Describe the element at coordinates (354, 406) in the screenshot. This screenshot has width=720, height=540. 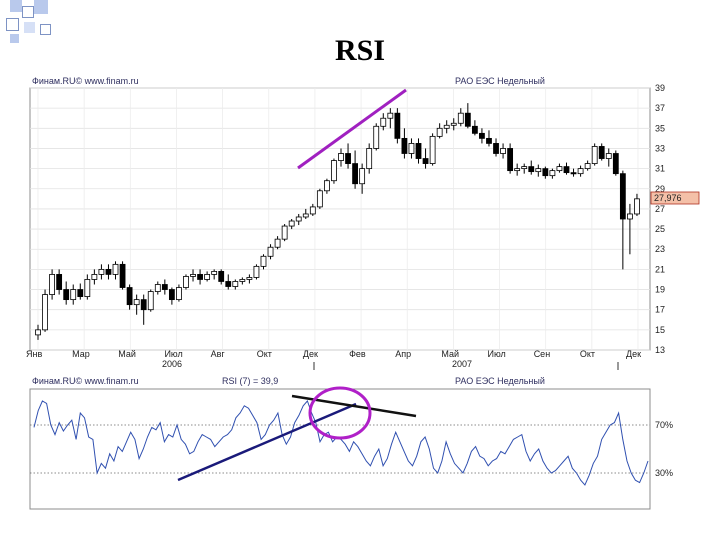
I see `rsi-resistance-line` at that location.